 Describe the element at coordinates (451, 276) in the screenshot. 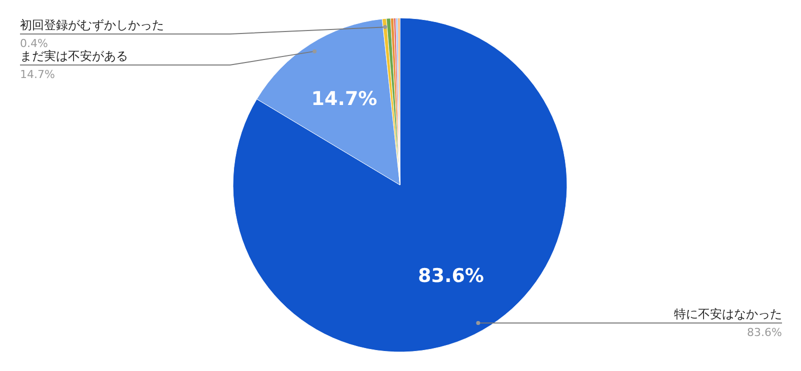

I see `data-label: 83.6%` at that location.